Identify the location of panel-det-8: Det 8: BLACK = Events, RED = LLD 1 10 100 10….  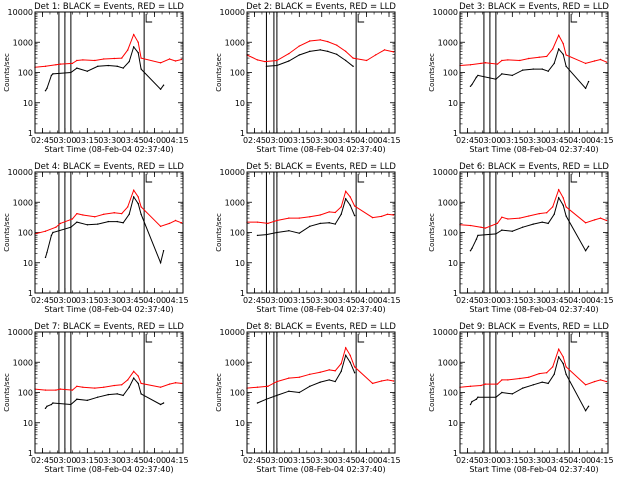
(308, 398).